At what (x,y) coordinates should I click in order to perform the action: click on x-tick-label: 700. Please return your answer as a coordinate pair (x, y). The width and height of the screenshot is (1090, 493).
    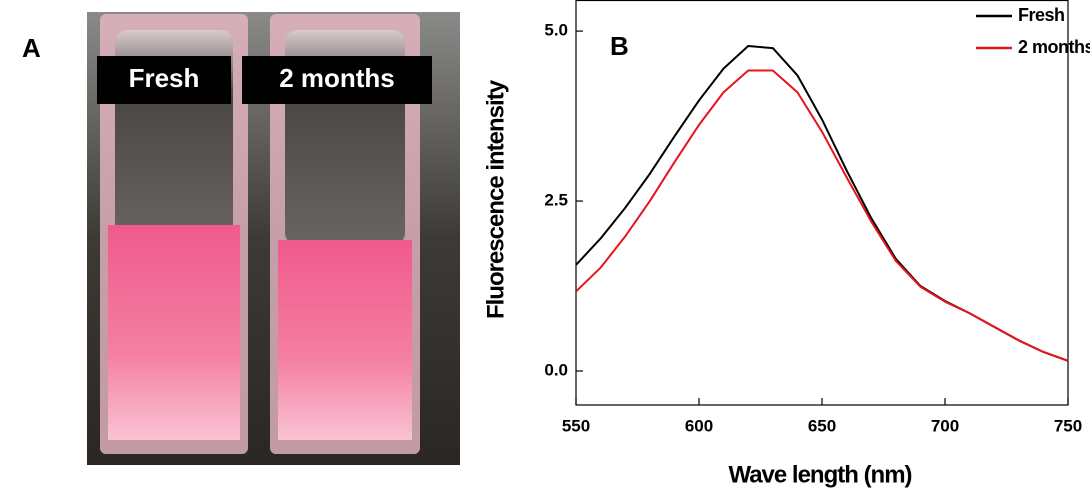
    Looking at the image, I should click on (945, 425).